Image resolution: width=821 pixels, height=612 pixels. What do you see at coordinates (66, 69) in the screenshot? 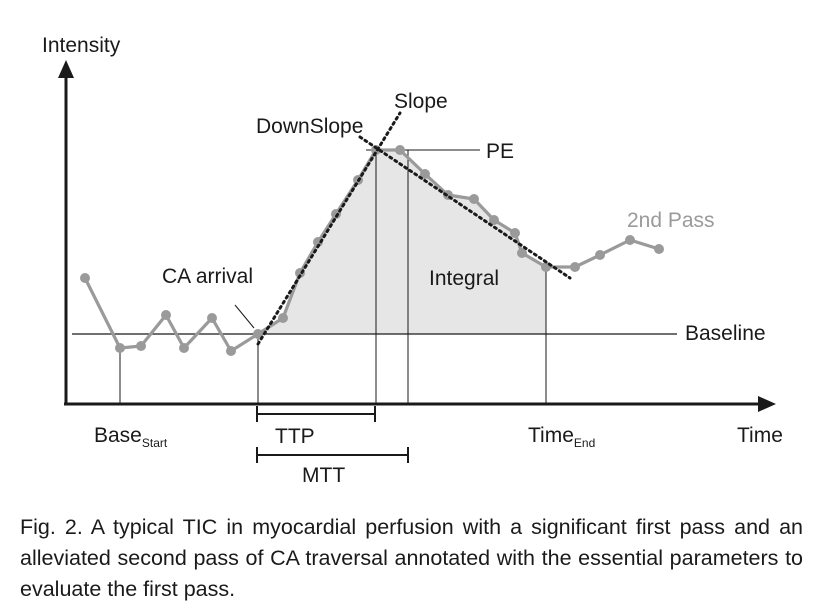
I see `y-axis-arrow-icon` at bounding box center [66, 69].